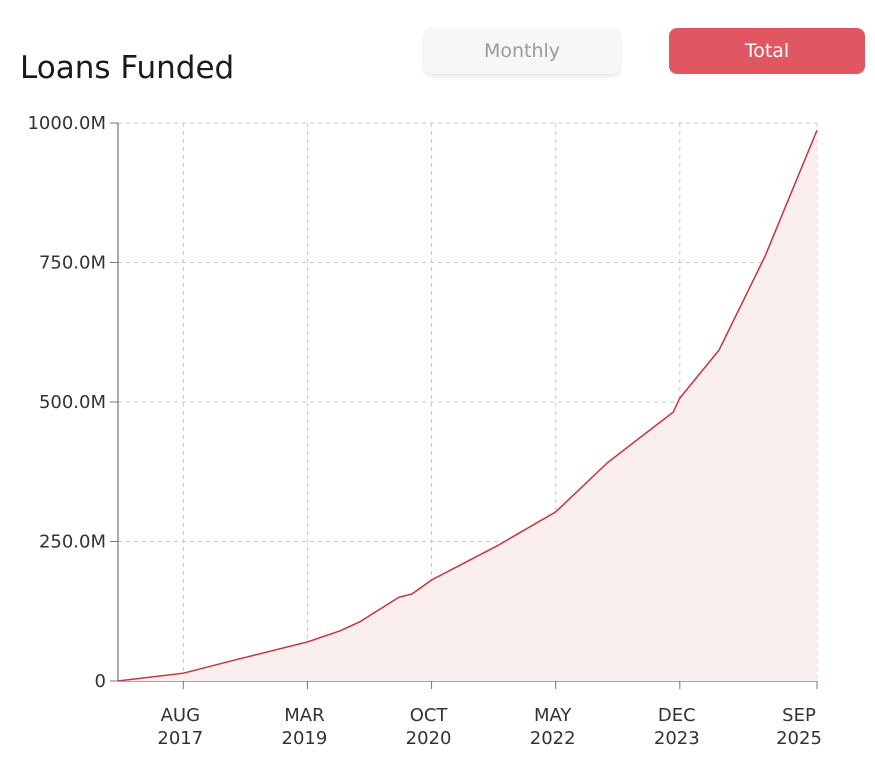 This screenshot has width=875, height=772. Describe the element at coordinates (72, 402) in the screenshot. I see `y-tick-label: 500.0M` at that location.